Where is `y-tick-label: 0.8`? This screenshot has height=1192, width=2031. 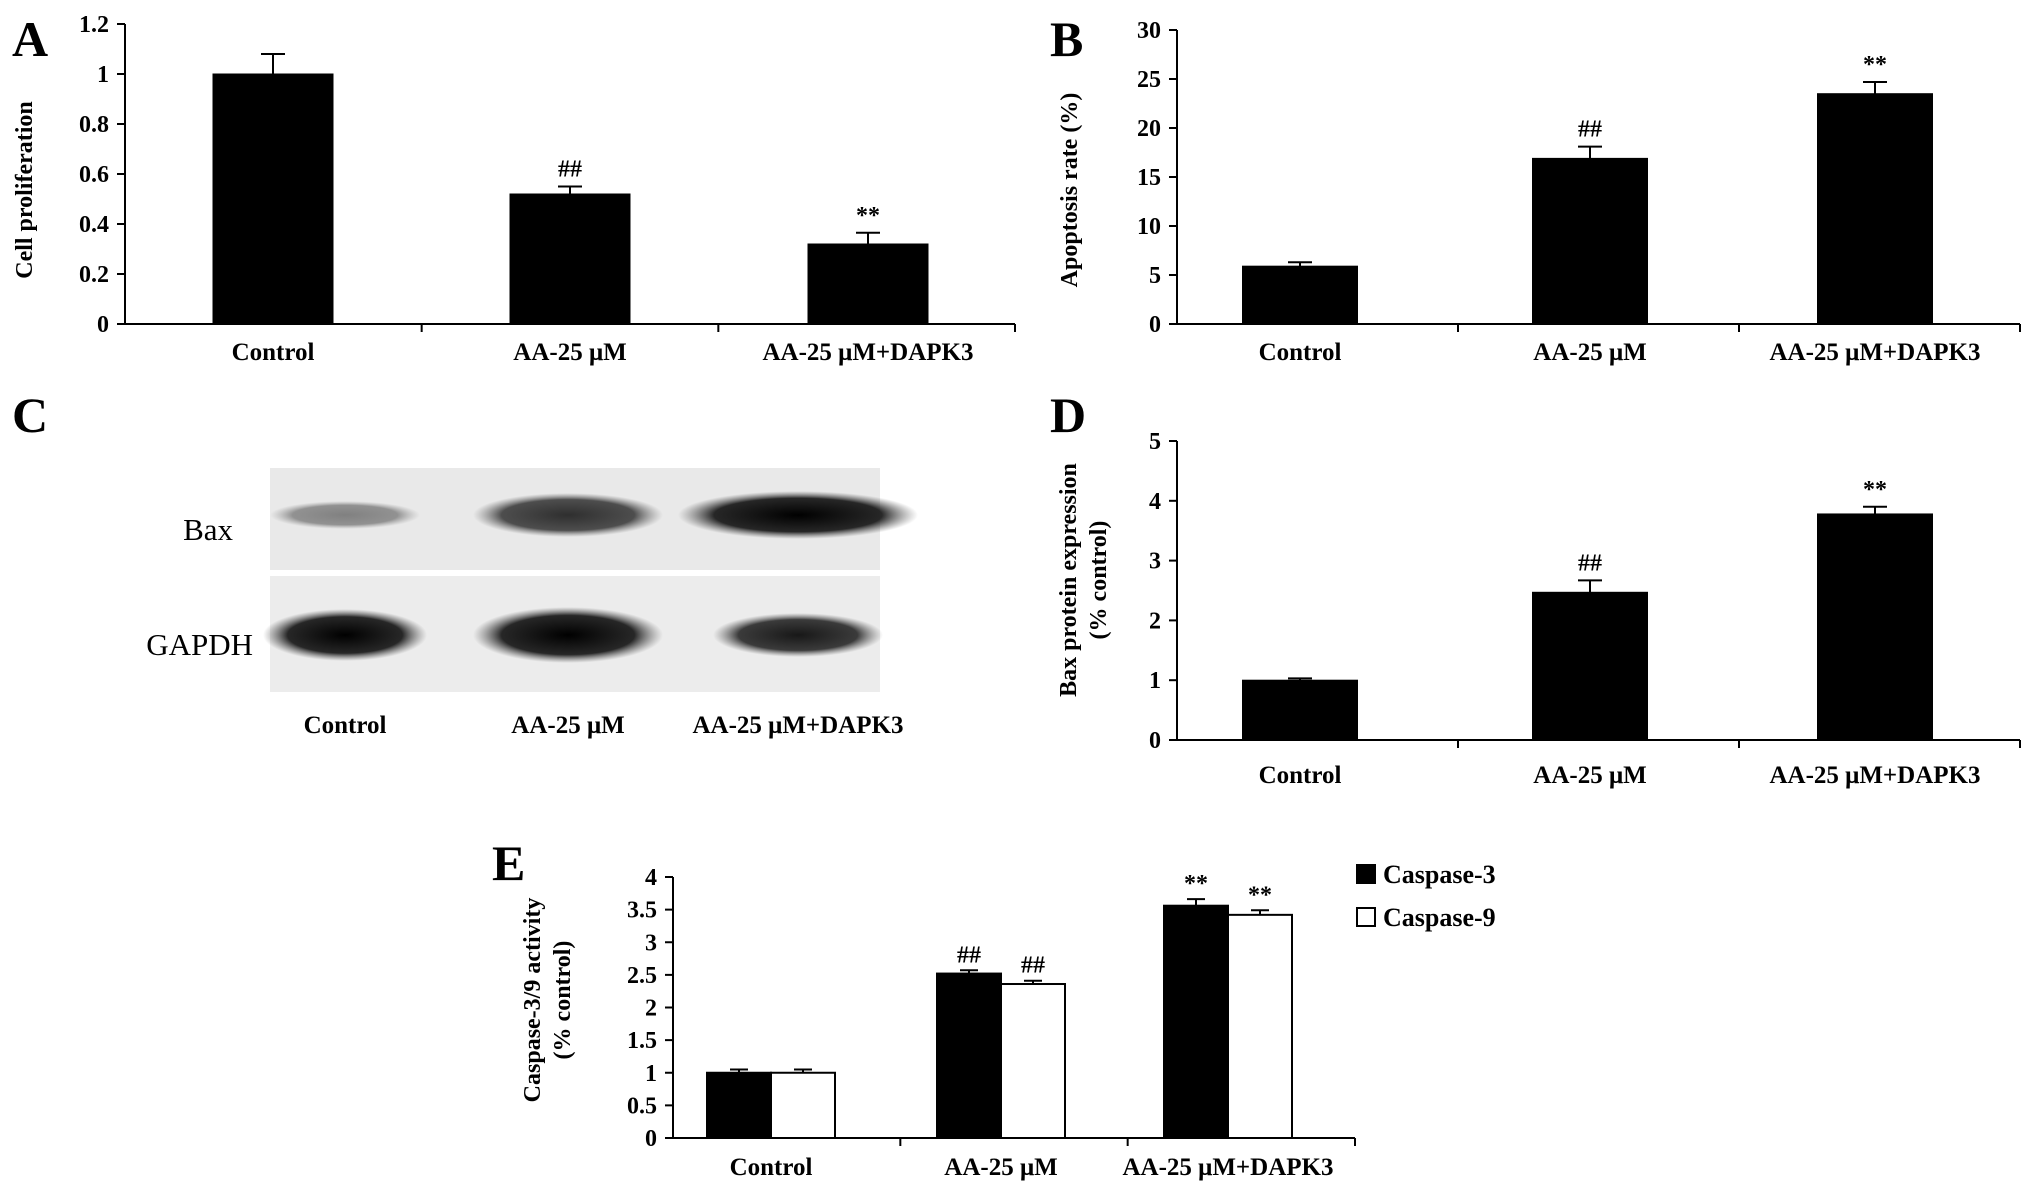 y-tick-label: 0.8 is located at coordinates (94, 125).